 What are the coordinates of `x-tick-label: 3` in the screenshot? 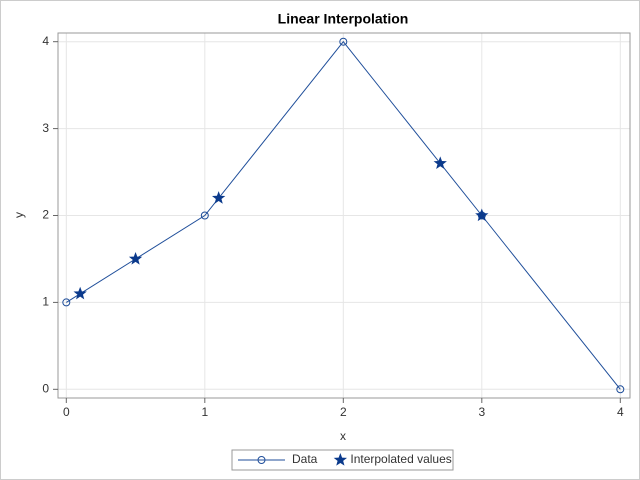 It's located at (481, 412).